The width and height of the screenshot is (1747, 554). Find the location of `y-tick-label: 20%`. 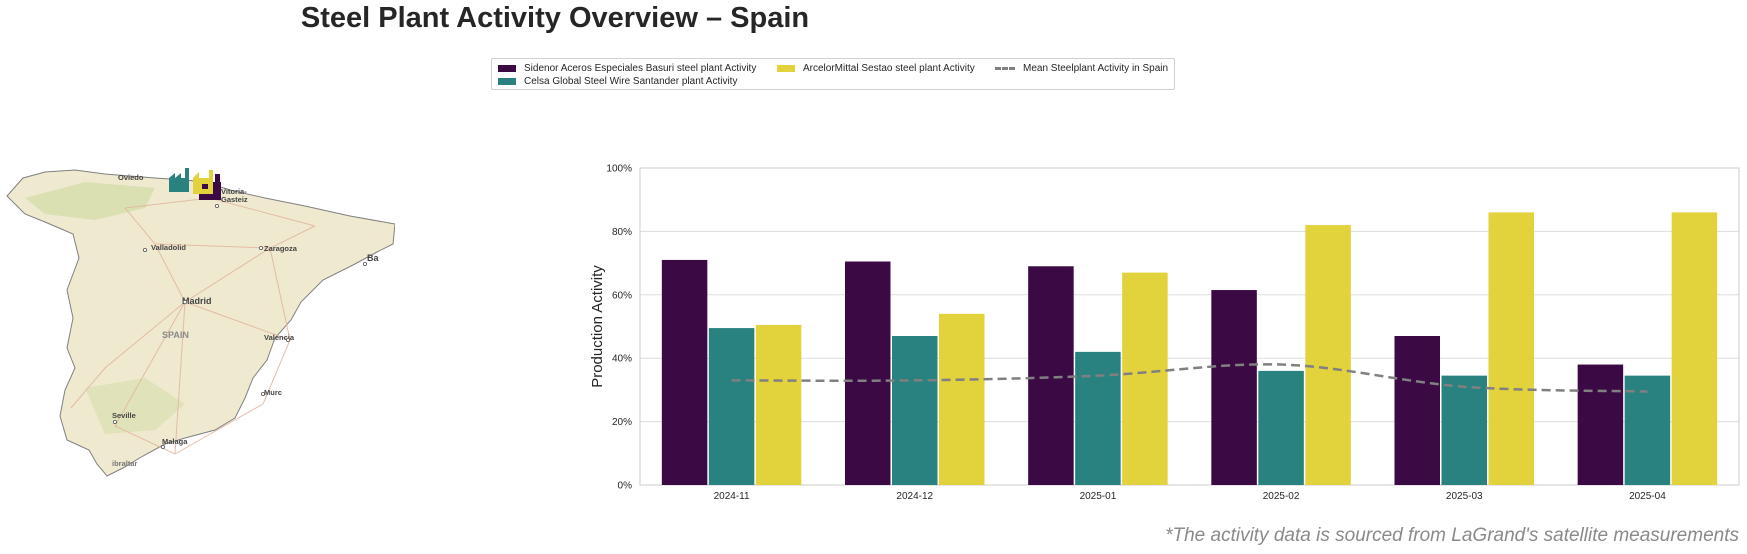

y-tick-label: 20% is located at coordinates (622, 422).